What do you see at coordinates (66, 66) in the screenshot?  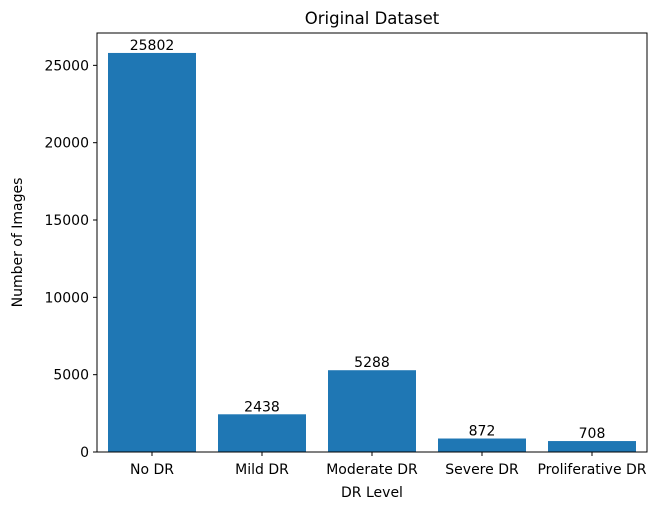 I see `y-tick-label: 25000` at bounding box center [66, 66].